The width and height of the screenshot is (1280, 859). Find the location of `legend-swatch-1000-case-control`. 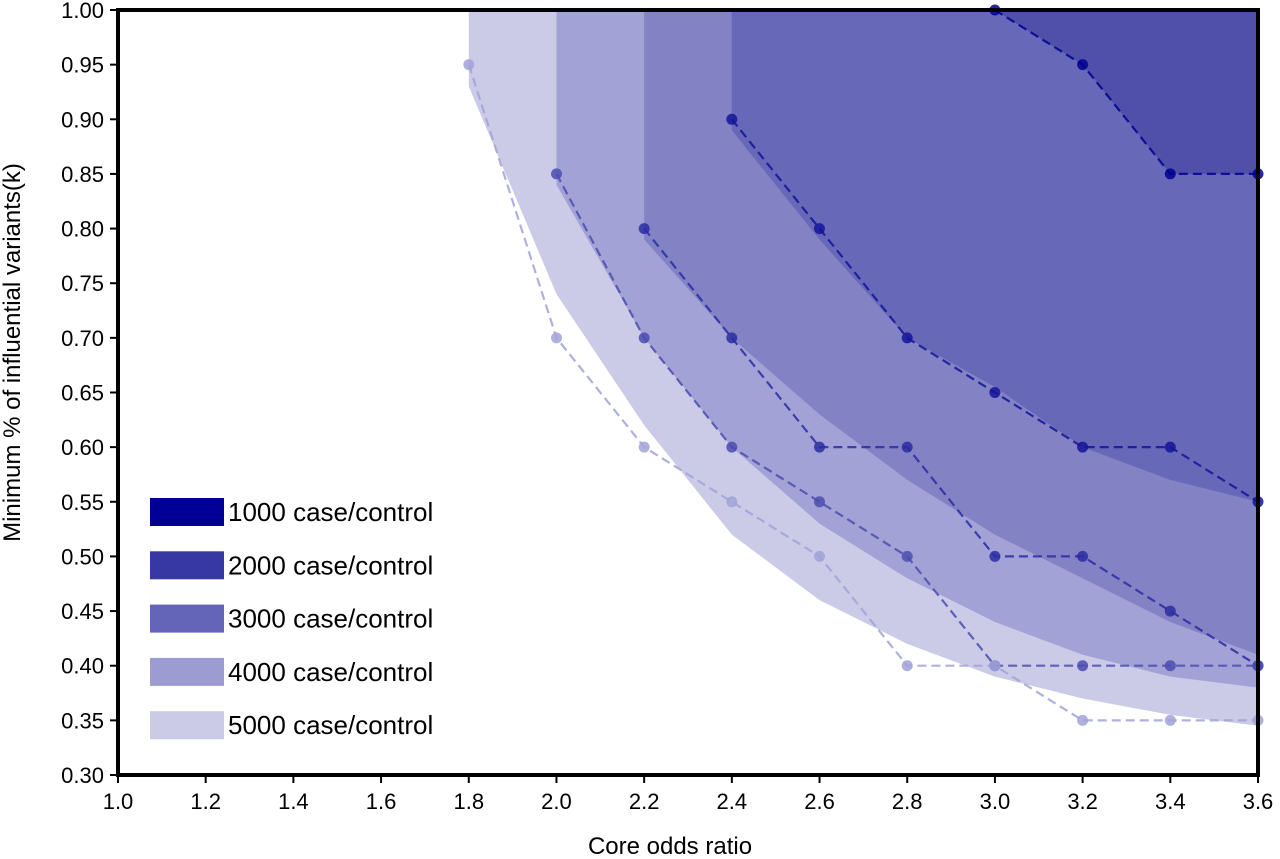

legend-swatch-1000-case-control is located at coordinates (187, 512).